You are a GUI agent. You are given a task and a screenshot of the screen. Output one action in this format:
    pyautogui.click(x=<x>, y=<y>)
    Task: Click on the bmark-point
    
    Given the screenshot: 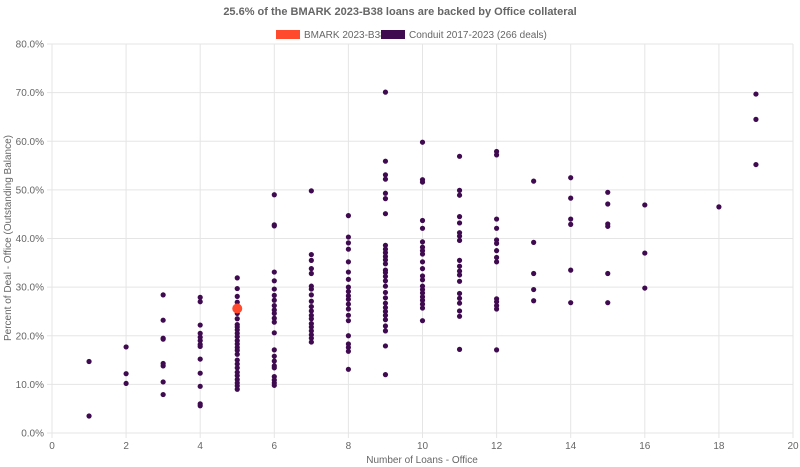 What is the action you would take?
    pyautogui.click(x=237, y=308)
    